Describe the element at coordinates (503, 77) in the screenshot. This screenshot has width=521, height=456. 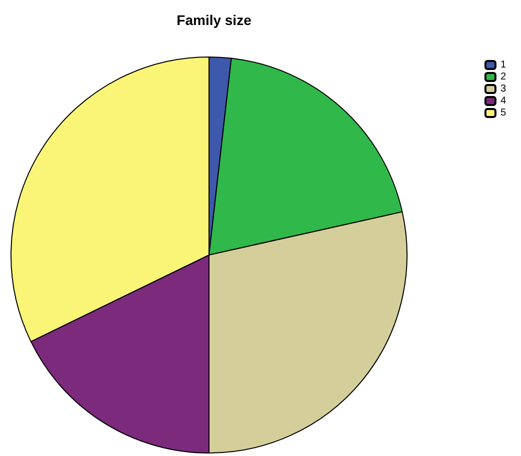
I see `legend-label: 2` at that location.